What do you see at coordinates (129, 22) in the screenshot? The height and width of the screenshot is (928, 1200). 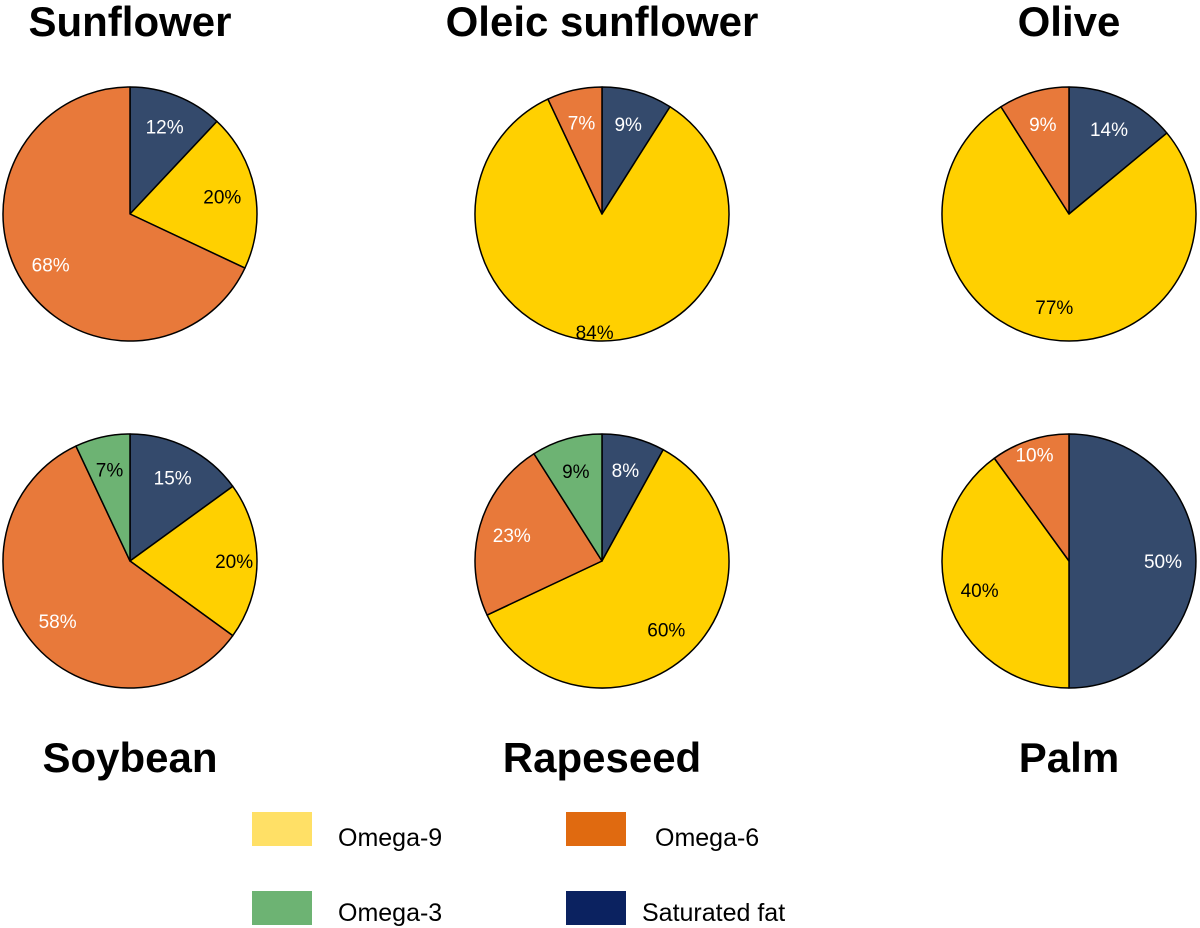 I see `chart-title-sunflower: Sunflower` at bounding box center [129, 22].